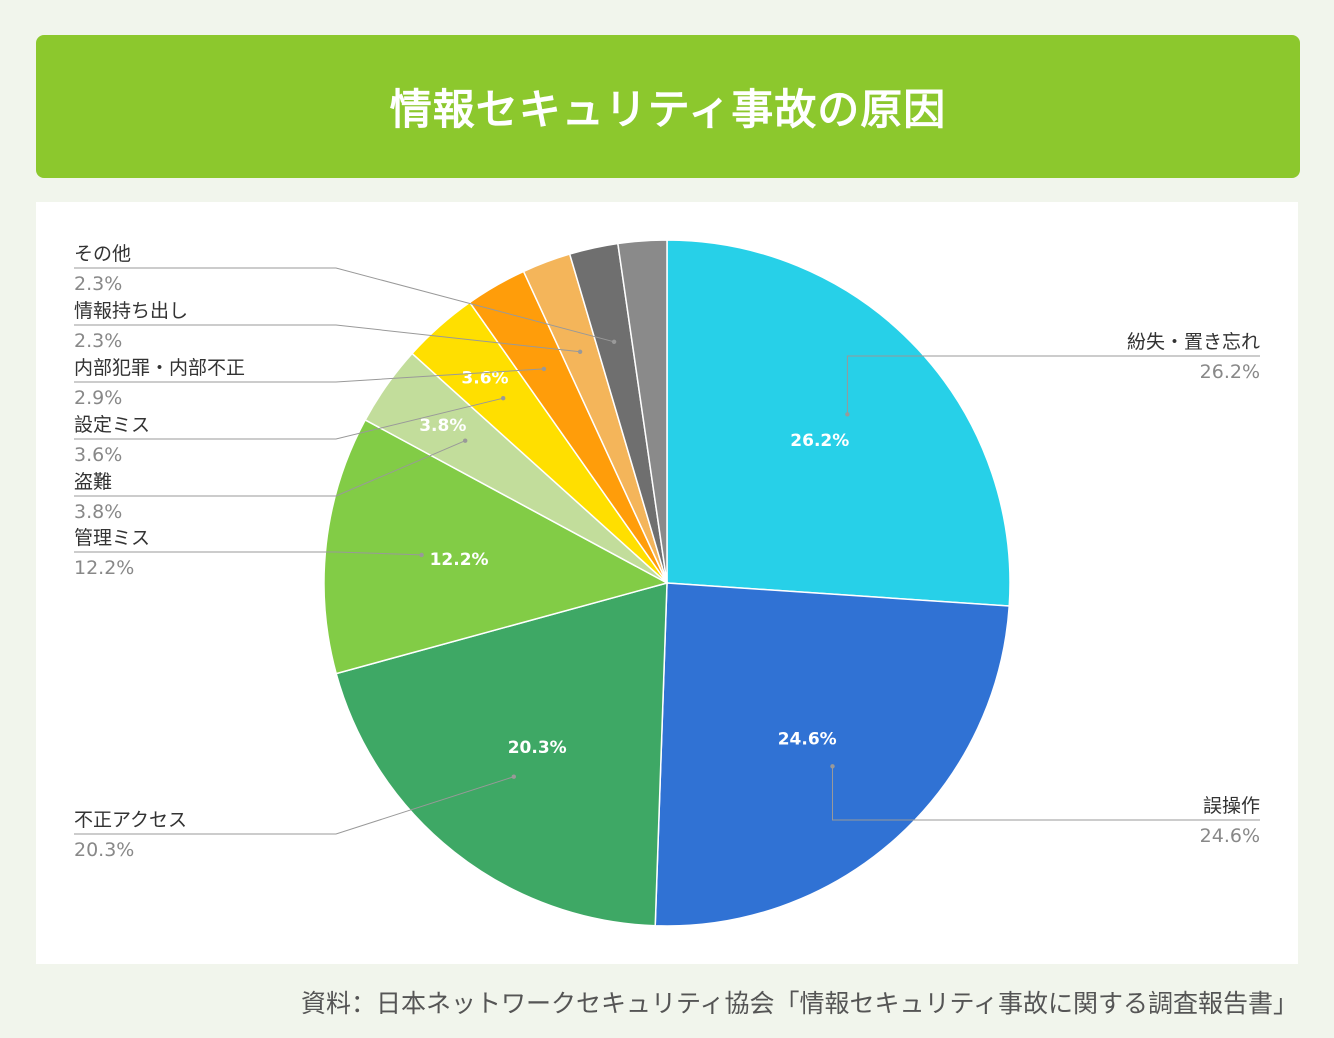 This screenshot has width=1334, height=1038. I want to click on slice-value-label: 26.2%, so click(819, 441).